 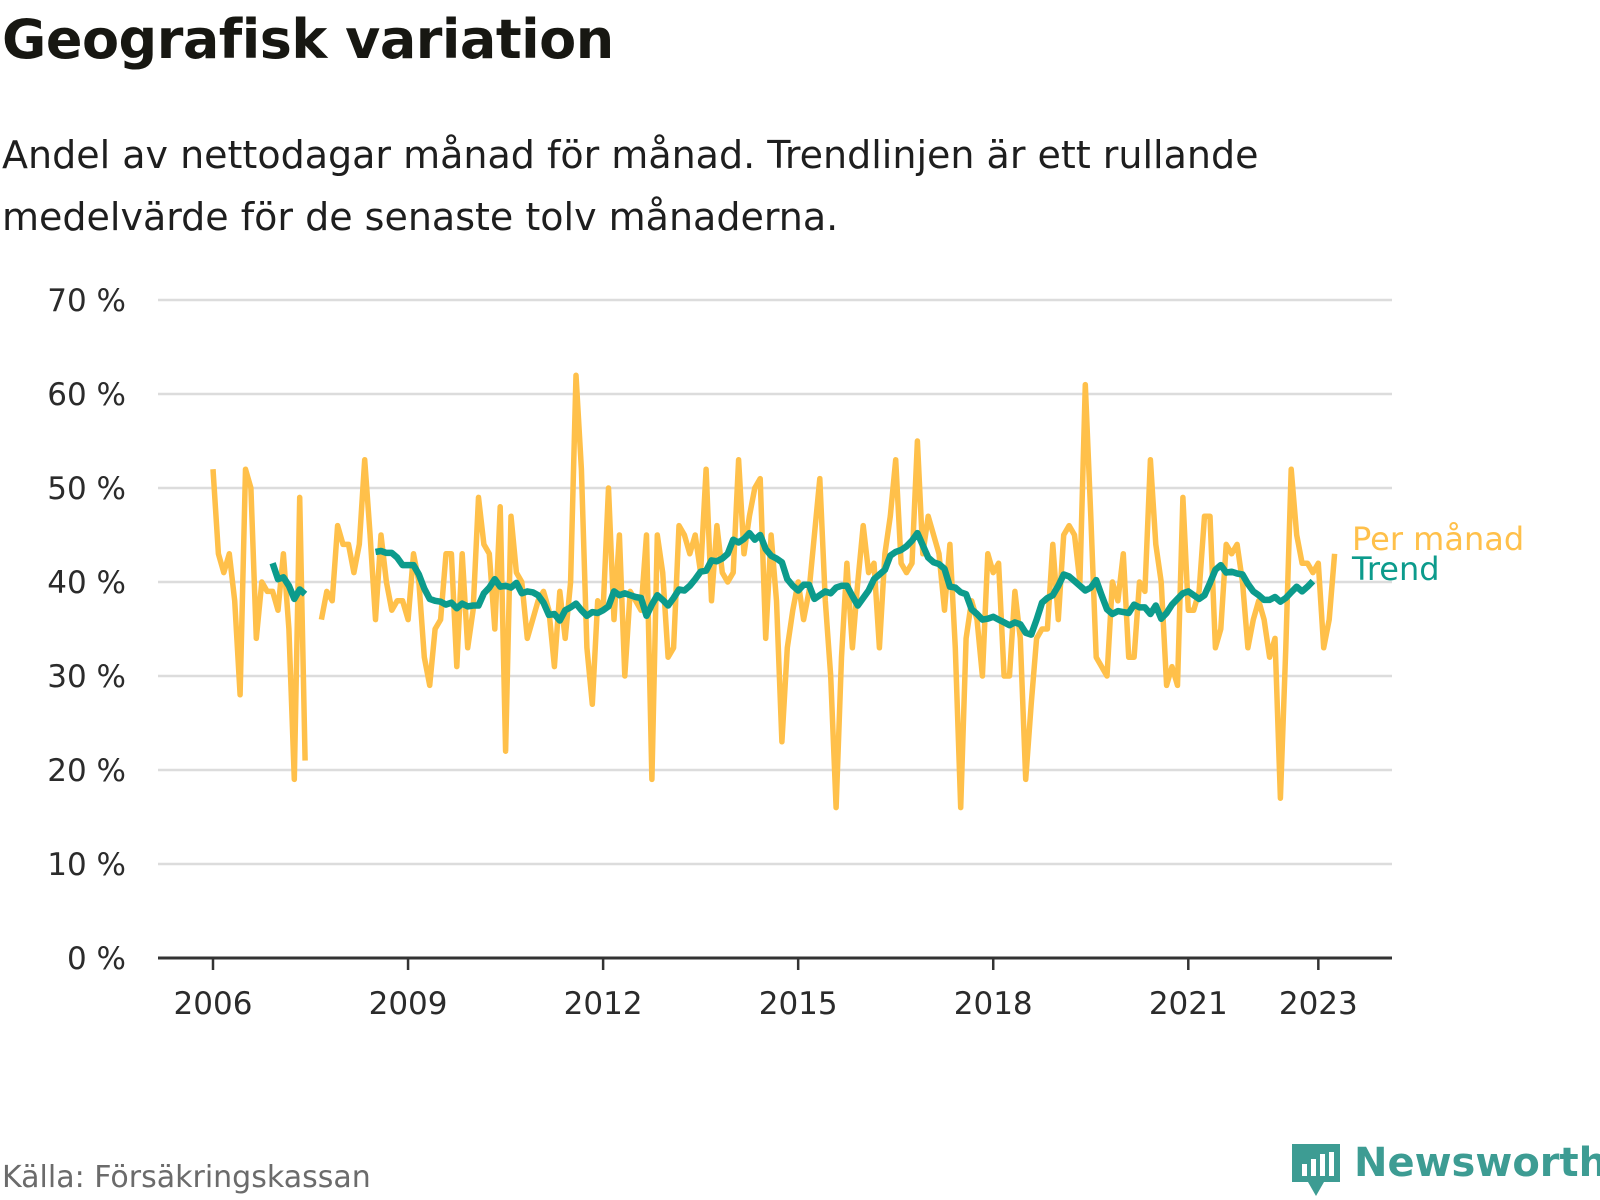 I want to click on y-axis-ticks: 0 % 10 % 20 % 30 % 40 % 50 % 60 % 70 %, so click(x=86, y=630).